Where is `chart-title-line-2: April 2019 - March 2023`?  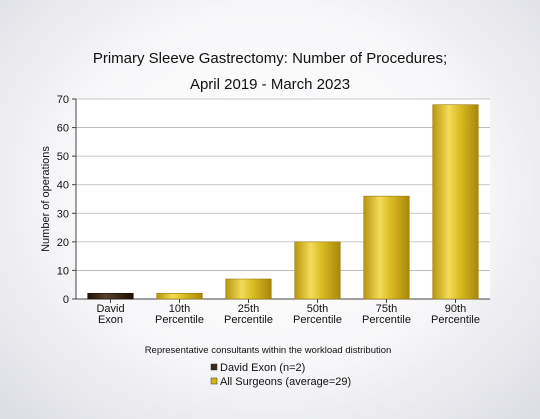 chart-title-line-2: April 2019 - March 2023 is located at coordinates (270, 84).